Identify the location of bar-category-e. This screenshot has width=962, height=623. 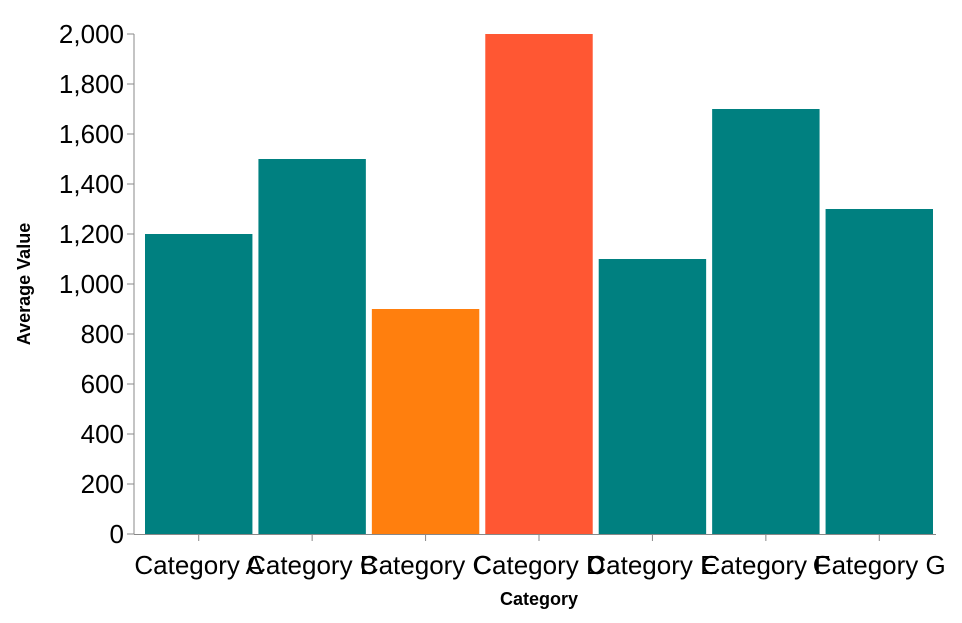
(652, 396).